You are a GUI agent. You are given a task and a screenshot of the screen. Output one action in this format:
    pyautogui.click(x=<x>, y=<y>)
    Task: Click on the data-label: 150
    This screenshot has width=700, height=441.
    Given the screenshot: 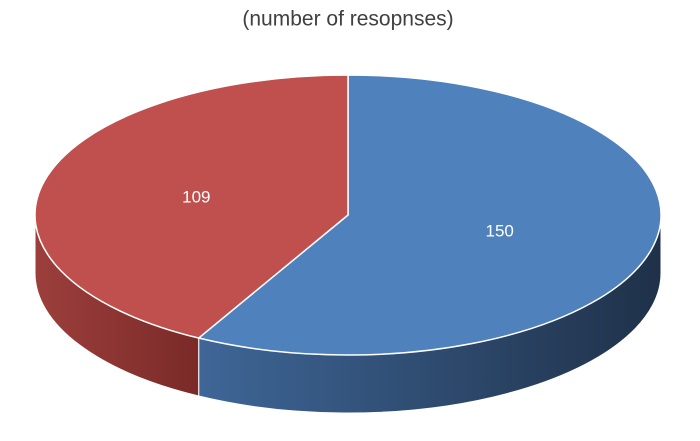 What is the action you would take?
    pyautogui.click(x=499, y=231)
    